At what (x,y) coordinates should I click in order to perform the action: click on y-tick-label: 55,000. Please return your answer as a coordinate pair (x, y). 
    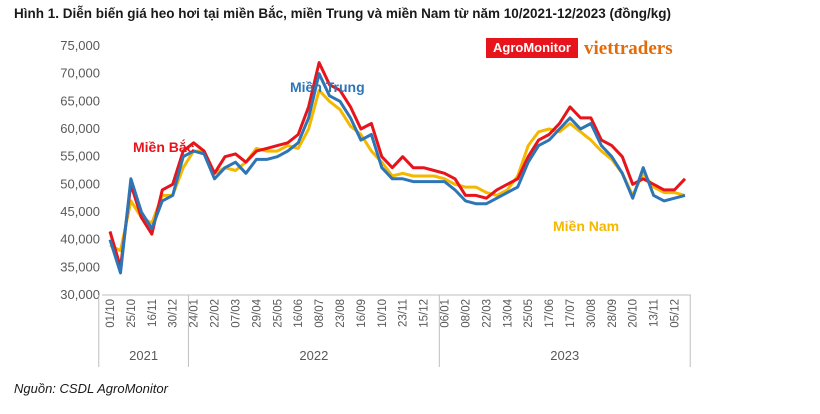
    Looking at the image, I should click on (80, 156).